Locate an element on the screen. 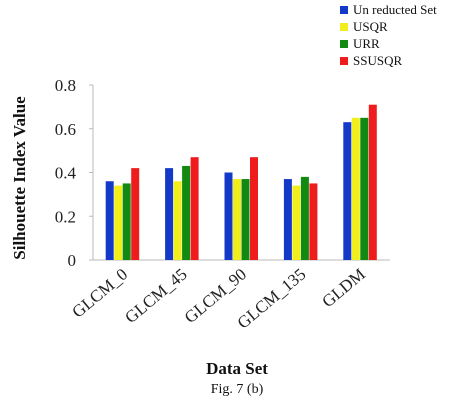 Image resolution: width=475 pixels, height=405 pixels. y-axis-ticks: 0 0.2 0.4 0.6 0.8 is located at coordinates (74, 173).